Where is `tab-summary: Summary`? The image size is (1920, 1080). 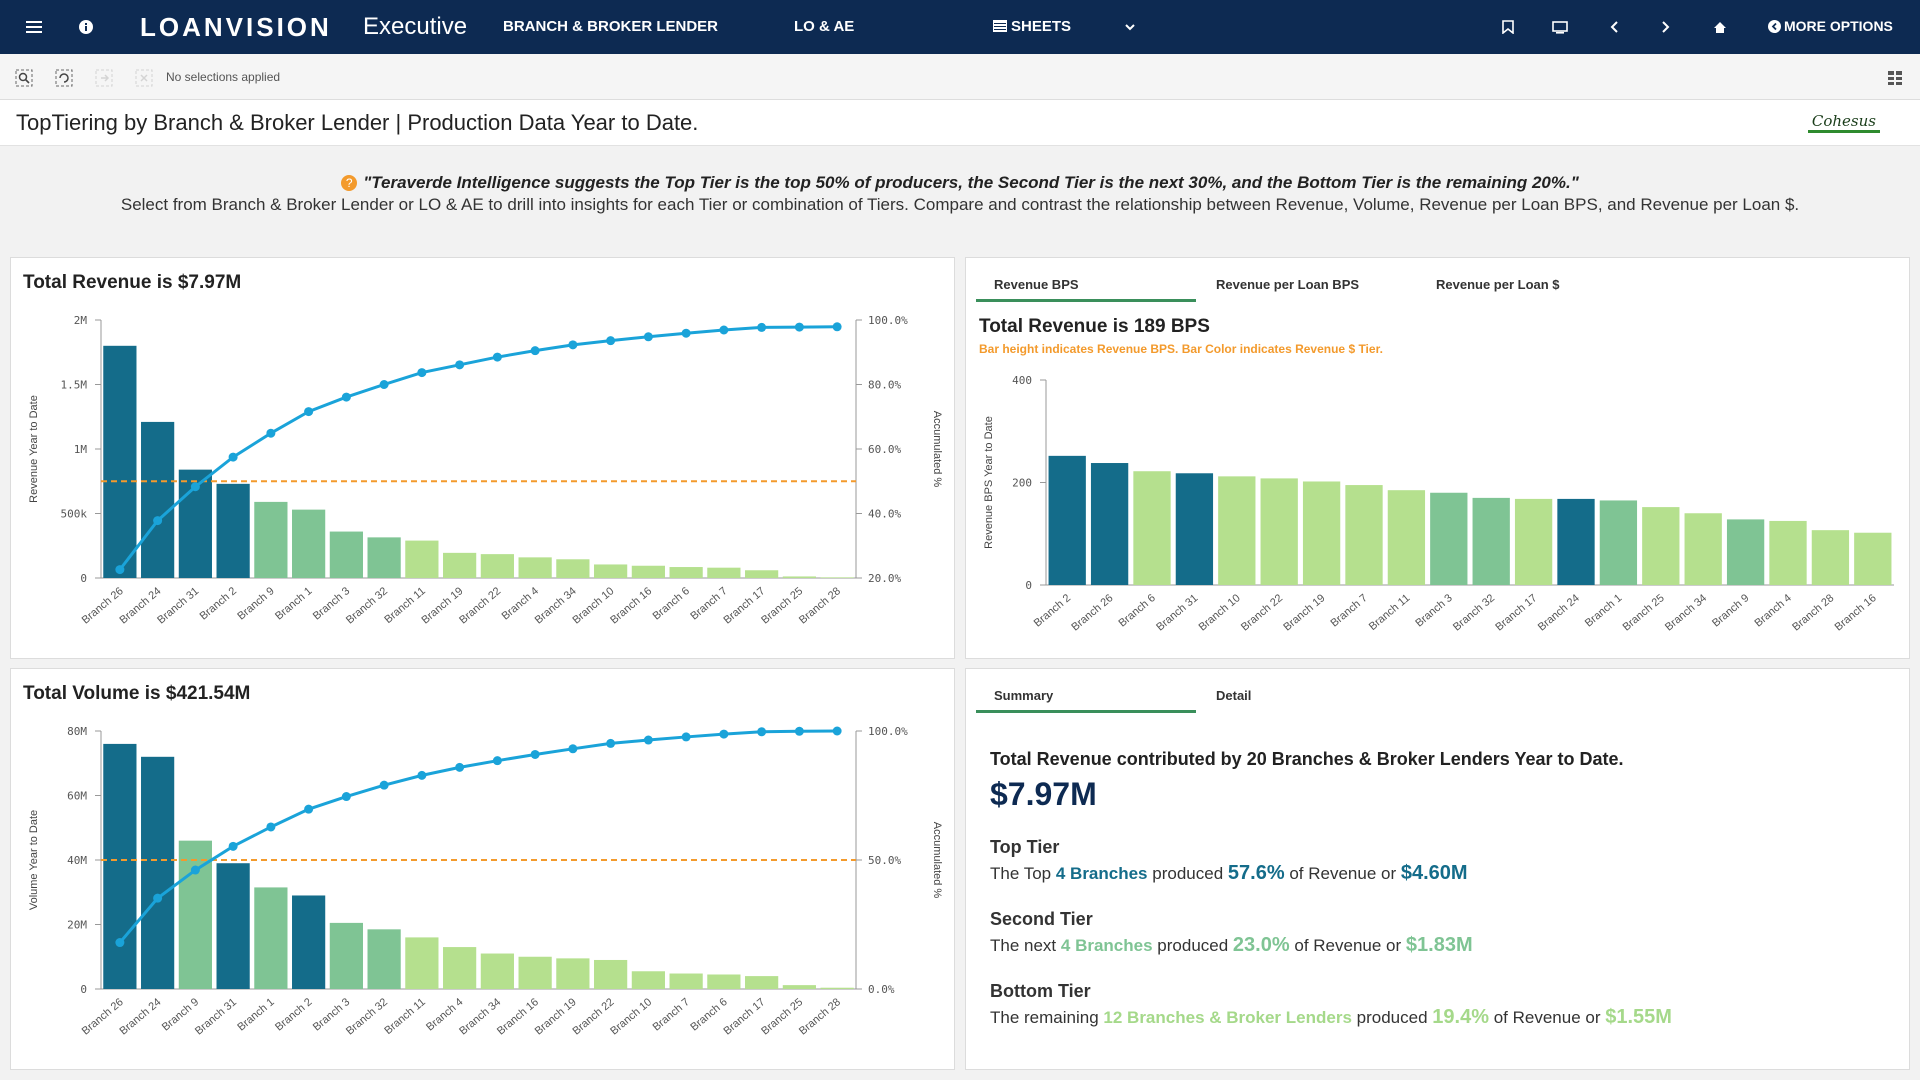 tab-summary: Summary is located at coordinates (1086, 696).